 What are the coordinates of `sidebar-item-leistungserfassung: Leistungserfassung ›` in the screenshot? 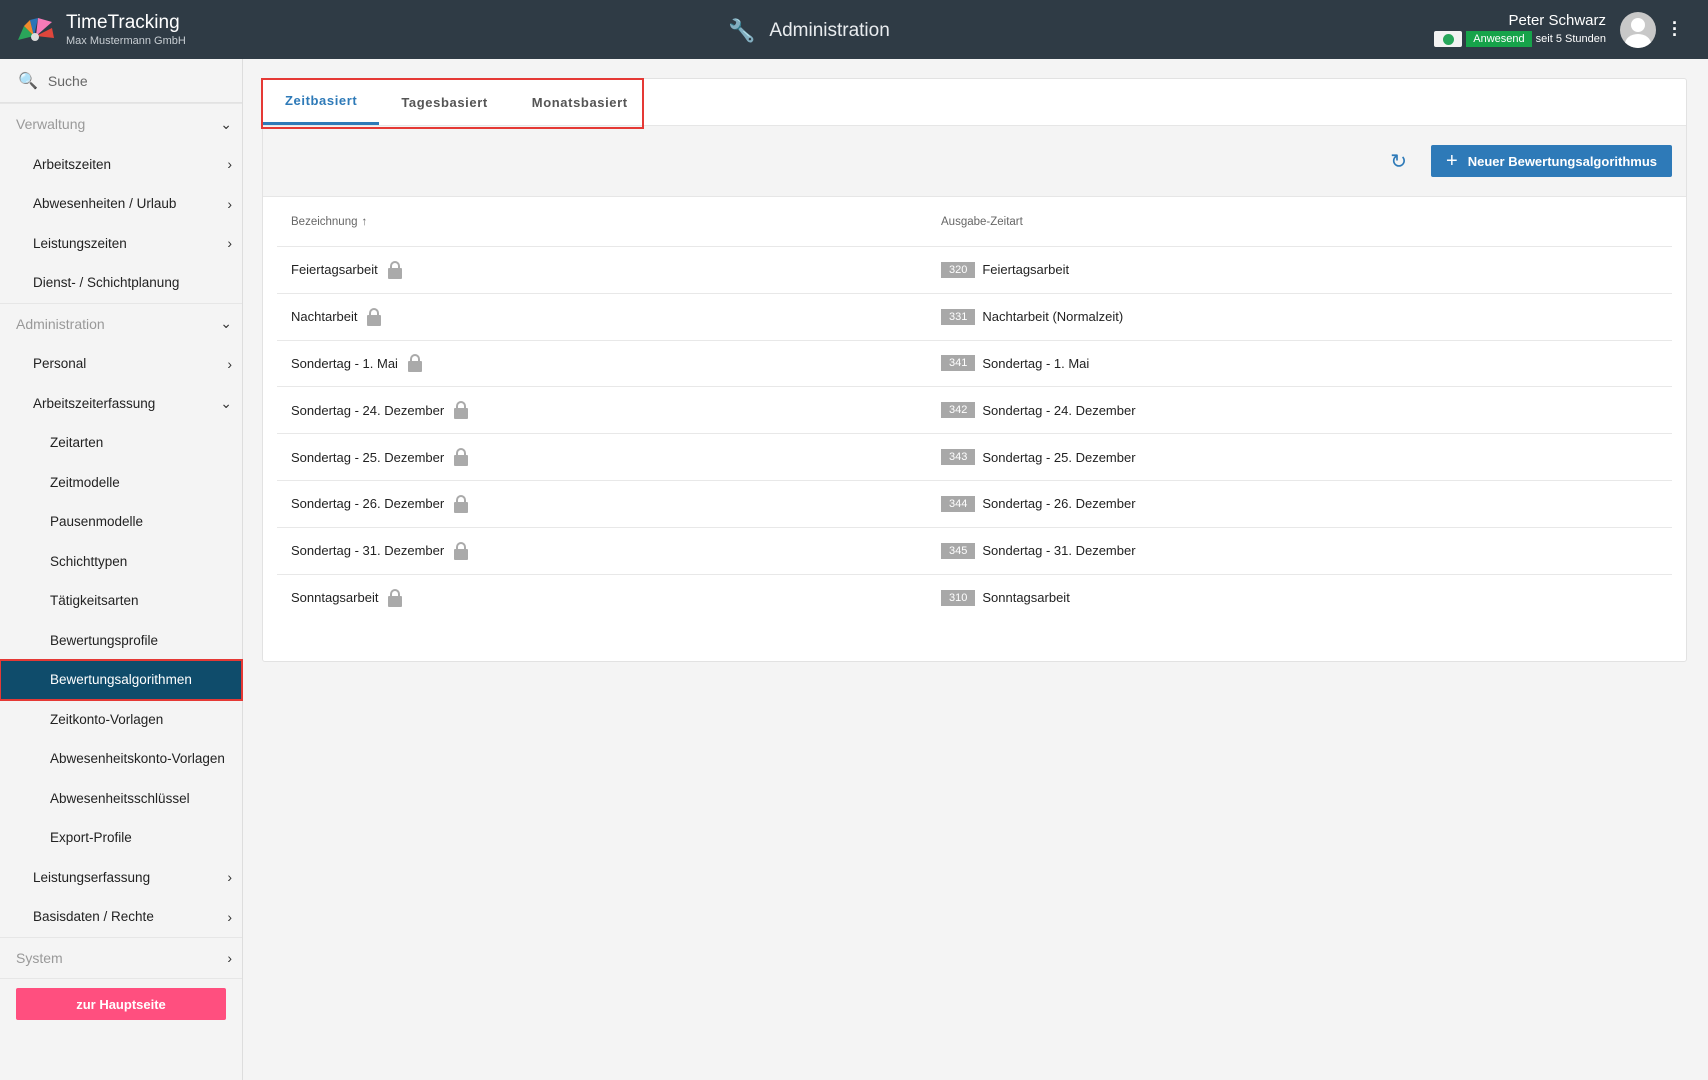 It's located at (121, 878).